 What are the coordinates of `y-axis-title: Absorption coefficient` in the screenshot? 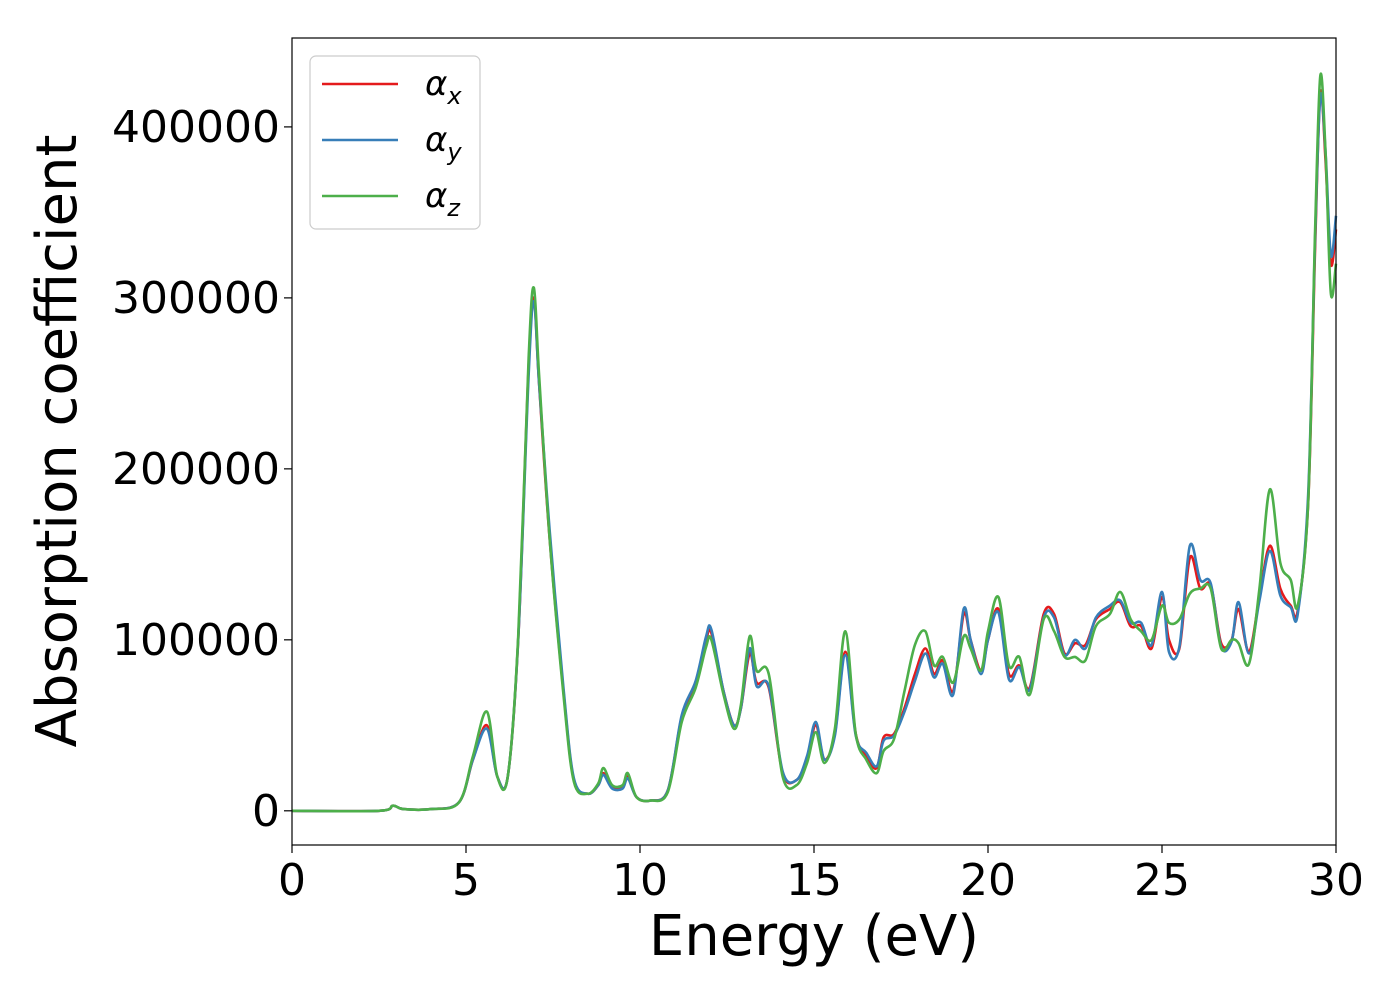 It's located at (57, 441).